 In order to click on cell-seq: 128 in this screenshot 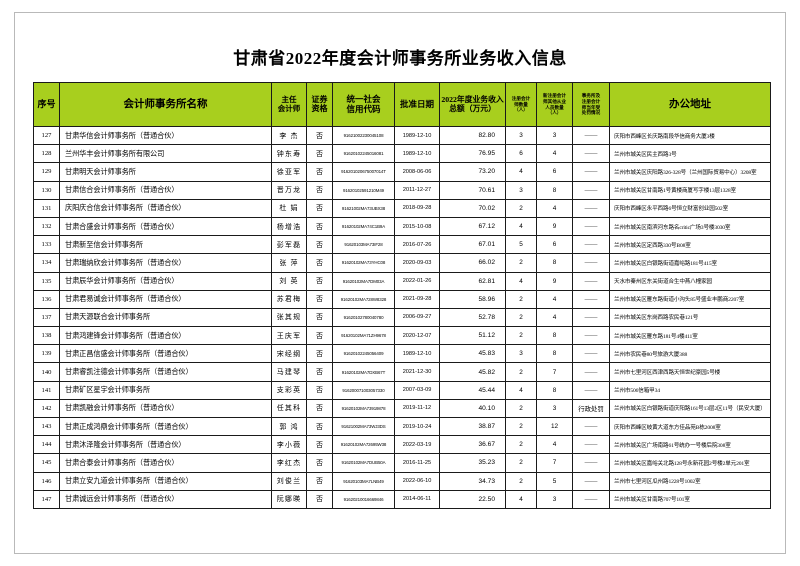, I will do `click(46, 154)`.